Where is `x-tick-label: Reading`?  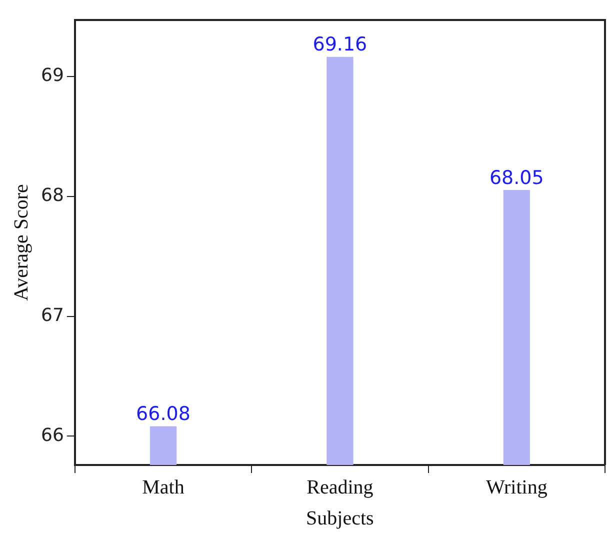 x-tick-label: Reading is located at coordinates (340, 487).